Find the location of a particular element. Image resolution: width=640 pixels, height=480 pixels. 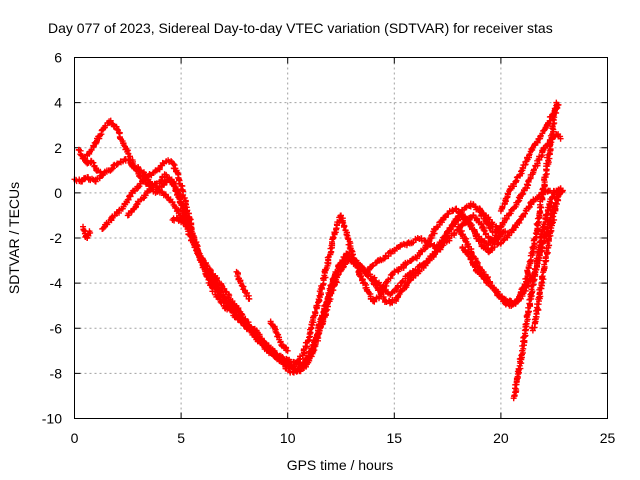

x-tick-label: 25 is located at coordinates (608, 438).